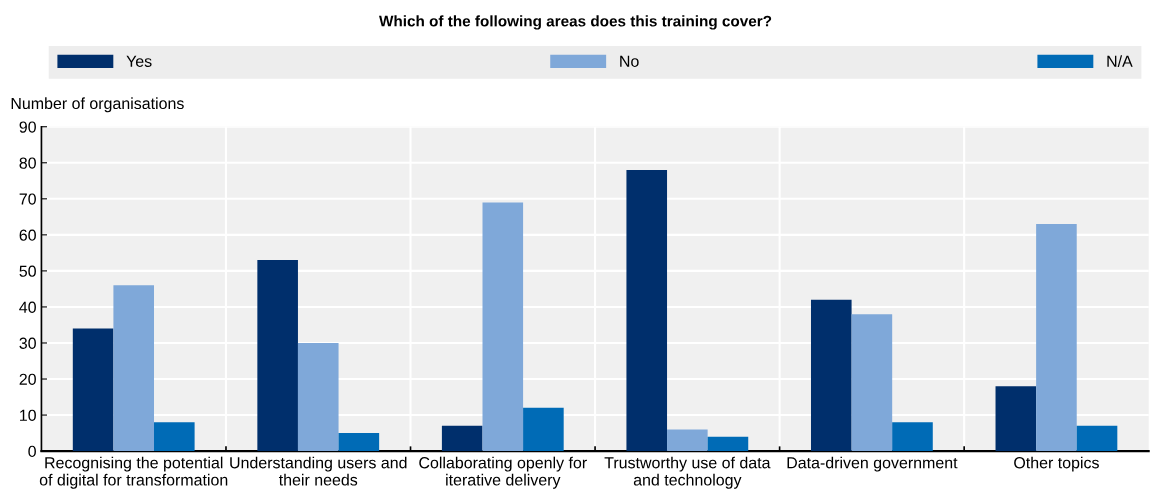 Image resolution: width=1151 pixels, height=499 pixels. I want to click on x-tick-label: Data-driven government, so click(872, 464).